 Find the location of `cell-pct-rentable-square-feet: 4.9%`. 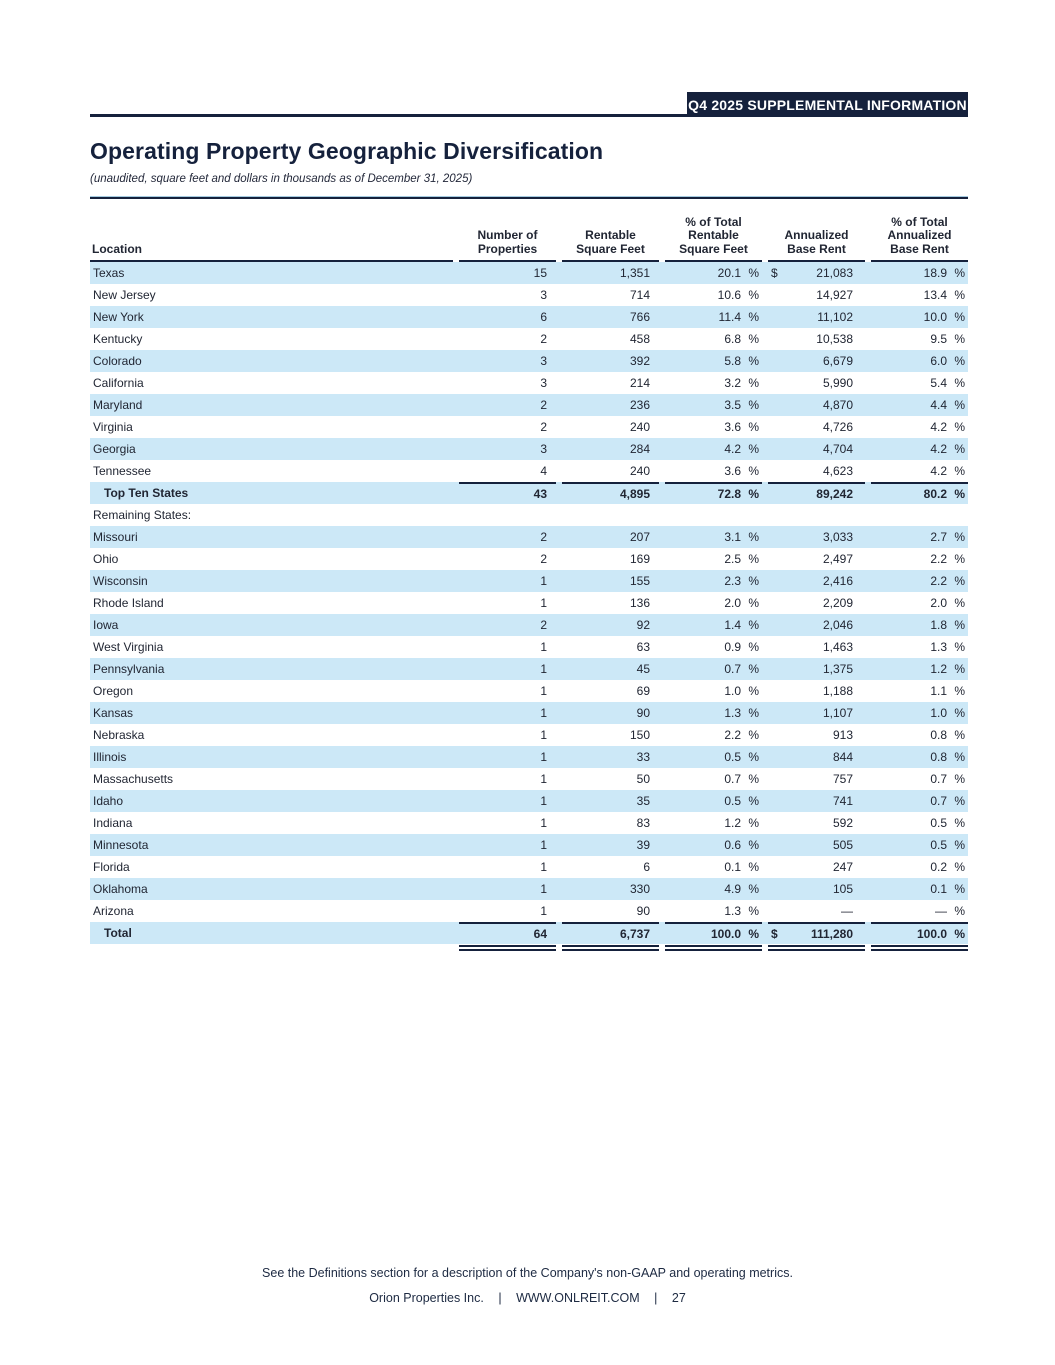

cell-pct-rentable-square-feet: 4.9% is located at coordinates (713, 889).